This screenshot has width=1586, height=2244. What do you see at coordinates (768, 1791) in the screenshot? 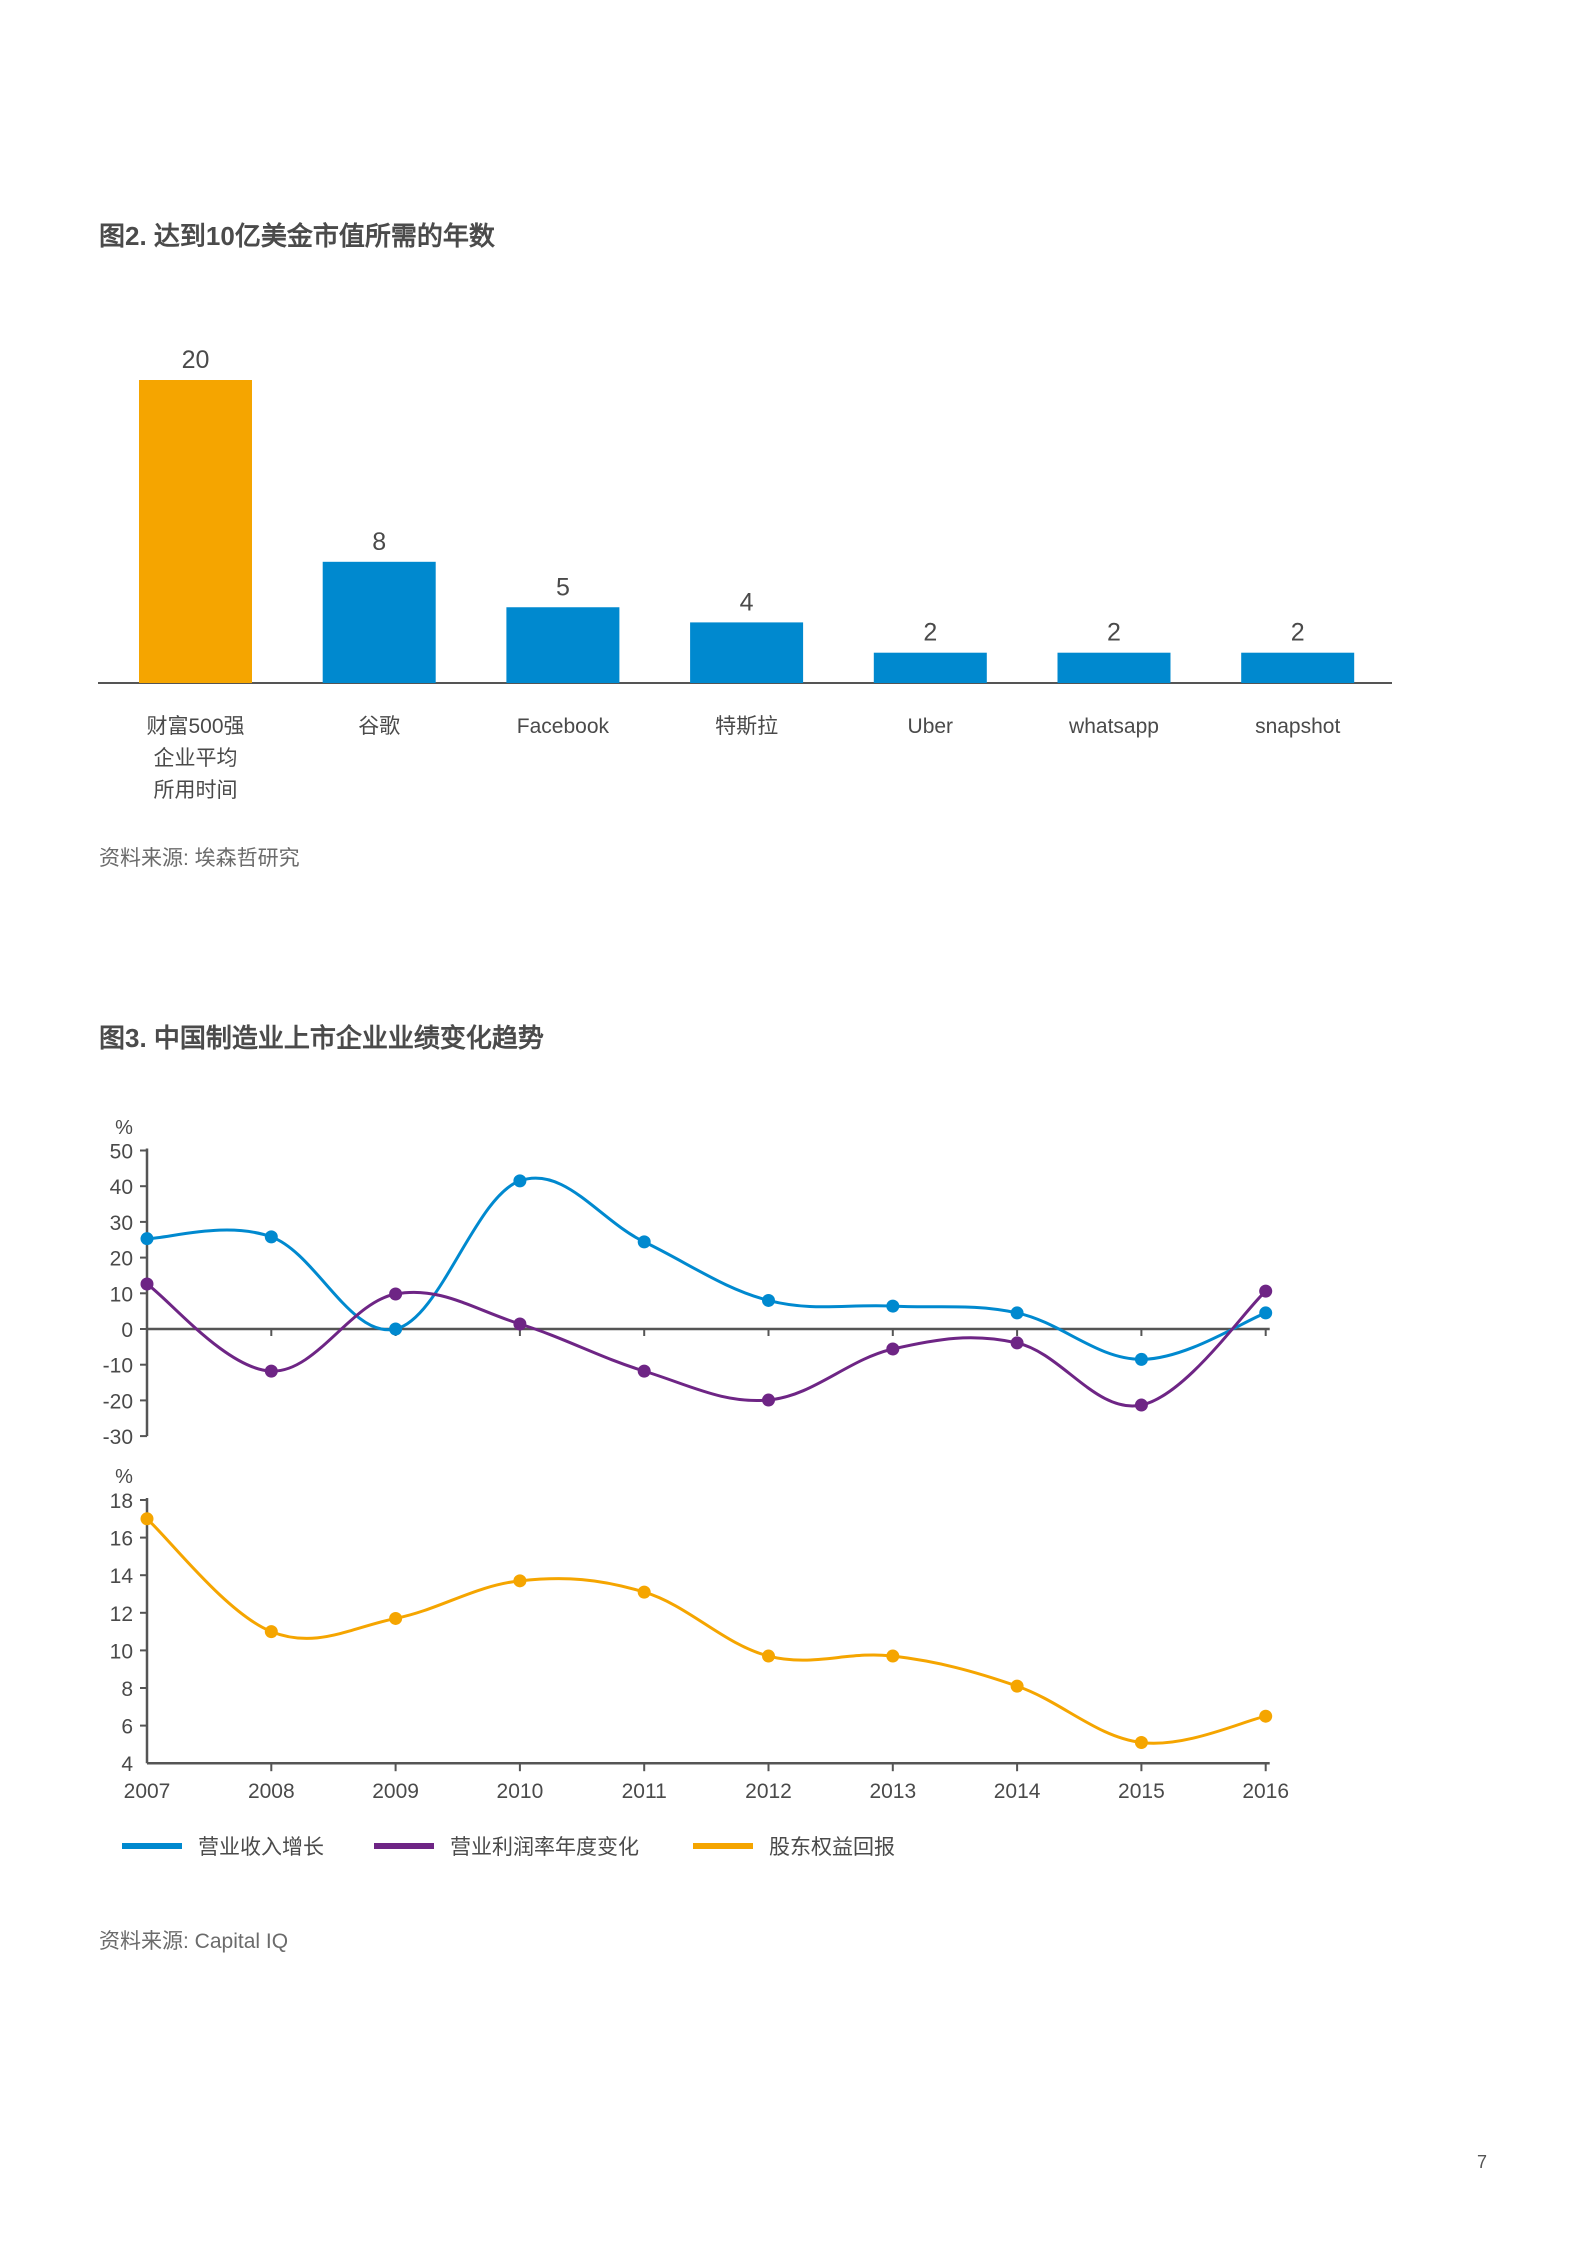
I see `x-tick-label: 2012` at bounding box center [768, 1791].